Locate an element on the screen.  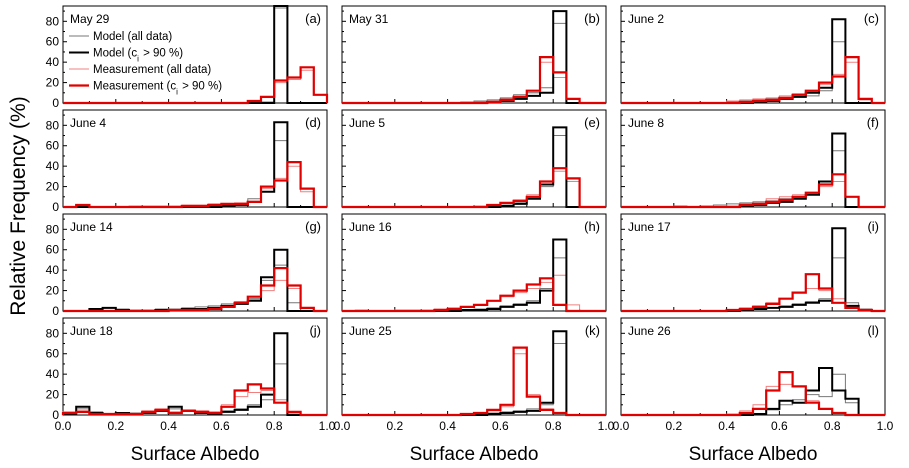
panel-date-label: June 4 is located at coordinates (88, 123).